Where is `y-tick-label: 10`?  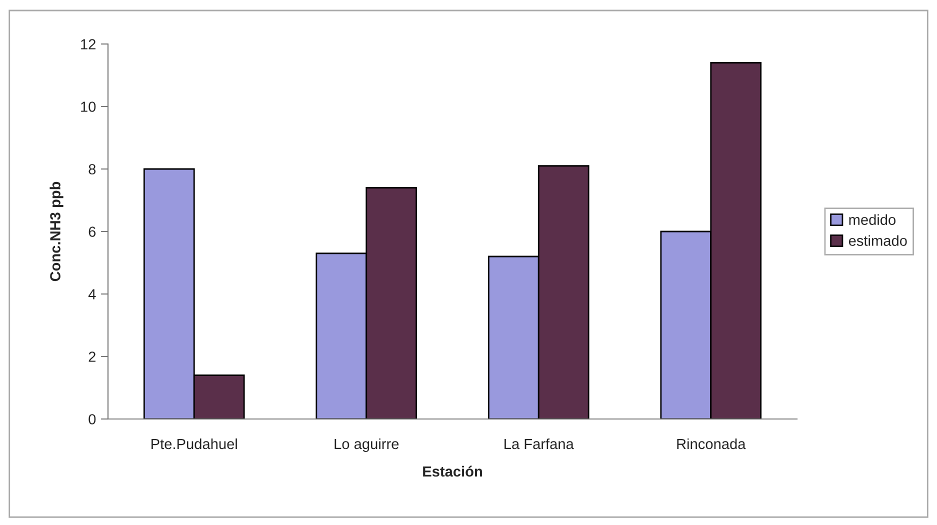
y-tick-label: 10 is located at coordinates (88, 107).